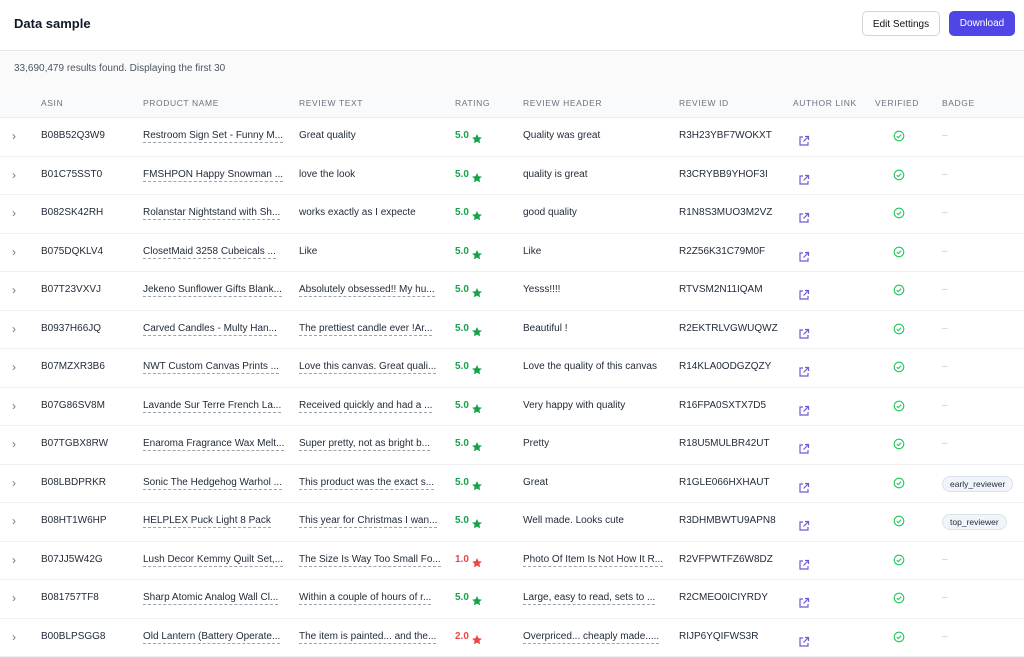 The width and height of the screenshot is (1024, 657). I want to click on asin: B08HT1W6HP, so click(74, 520).